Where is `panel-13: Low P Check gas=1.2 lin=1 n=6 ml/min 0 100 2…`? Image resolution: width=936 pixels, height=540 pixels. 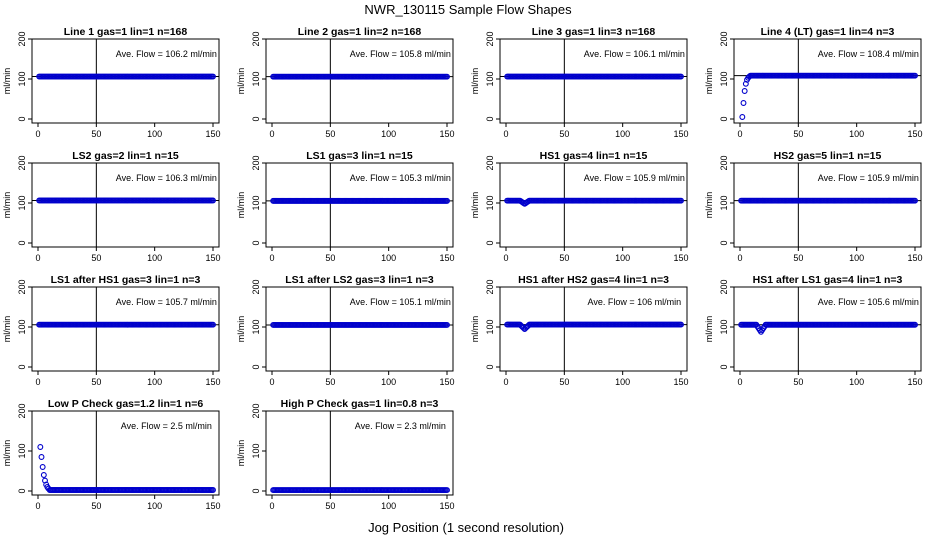
panel-13: Low P Check gas=1.2 lin=1 n=6 ml/min 0 100 2… is located at coordinates (111, 454).